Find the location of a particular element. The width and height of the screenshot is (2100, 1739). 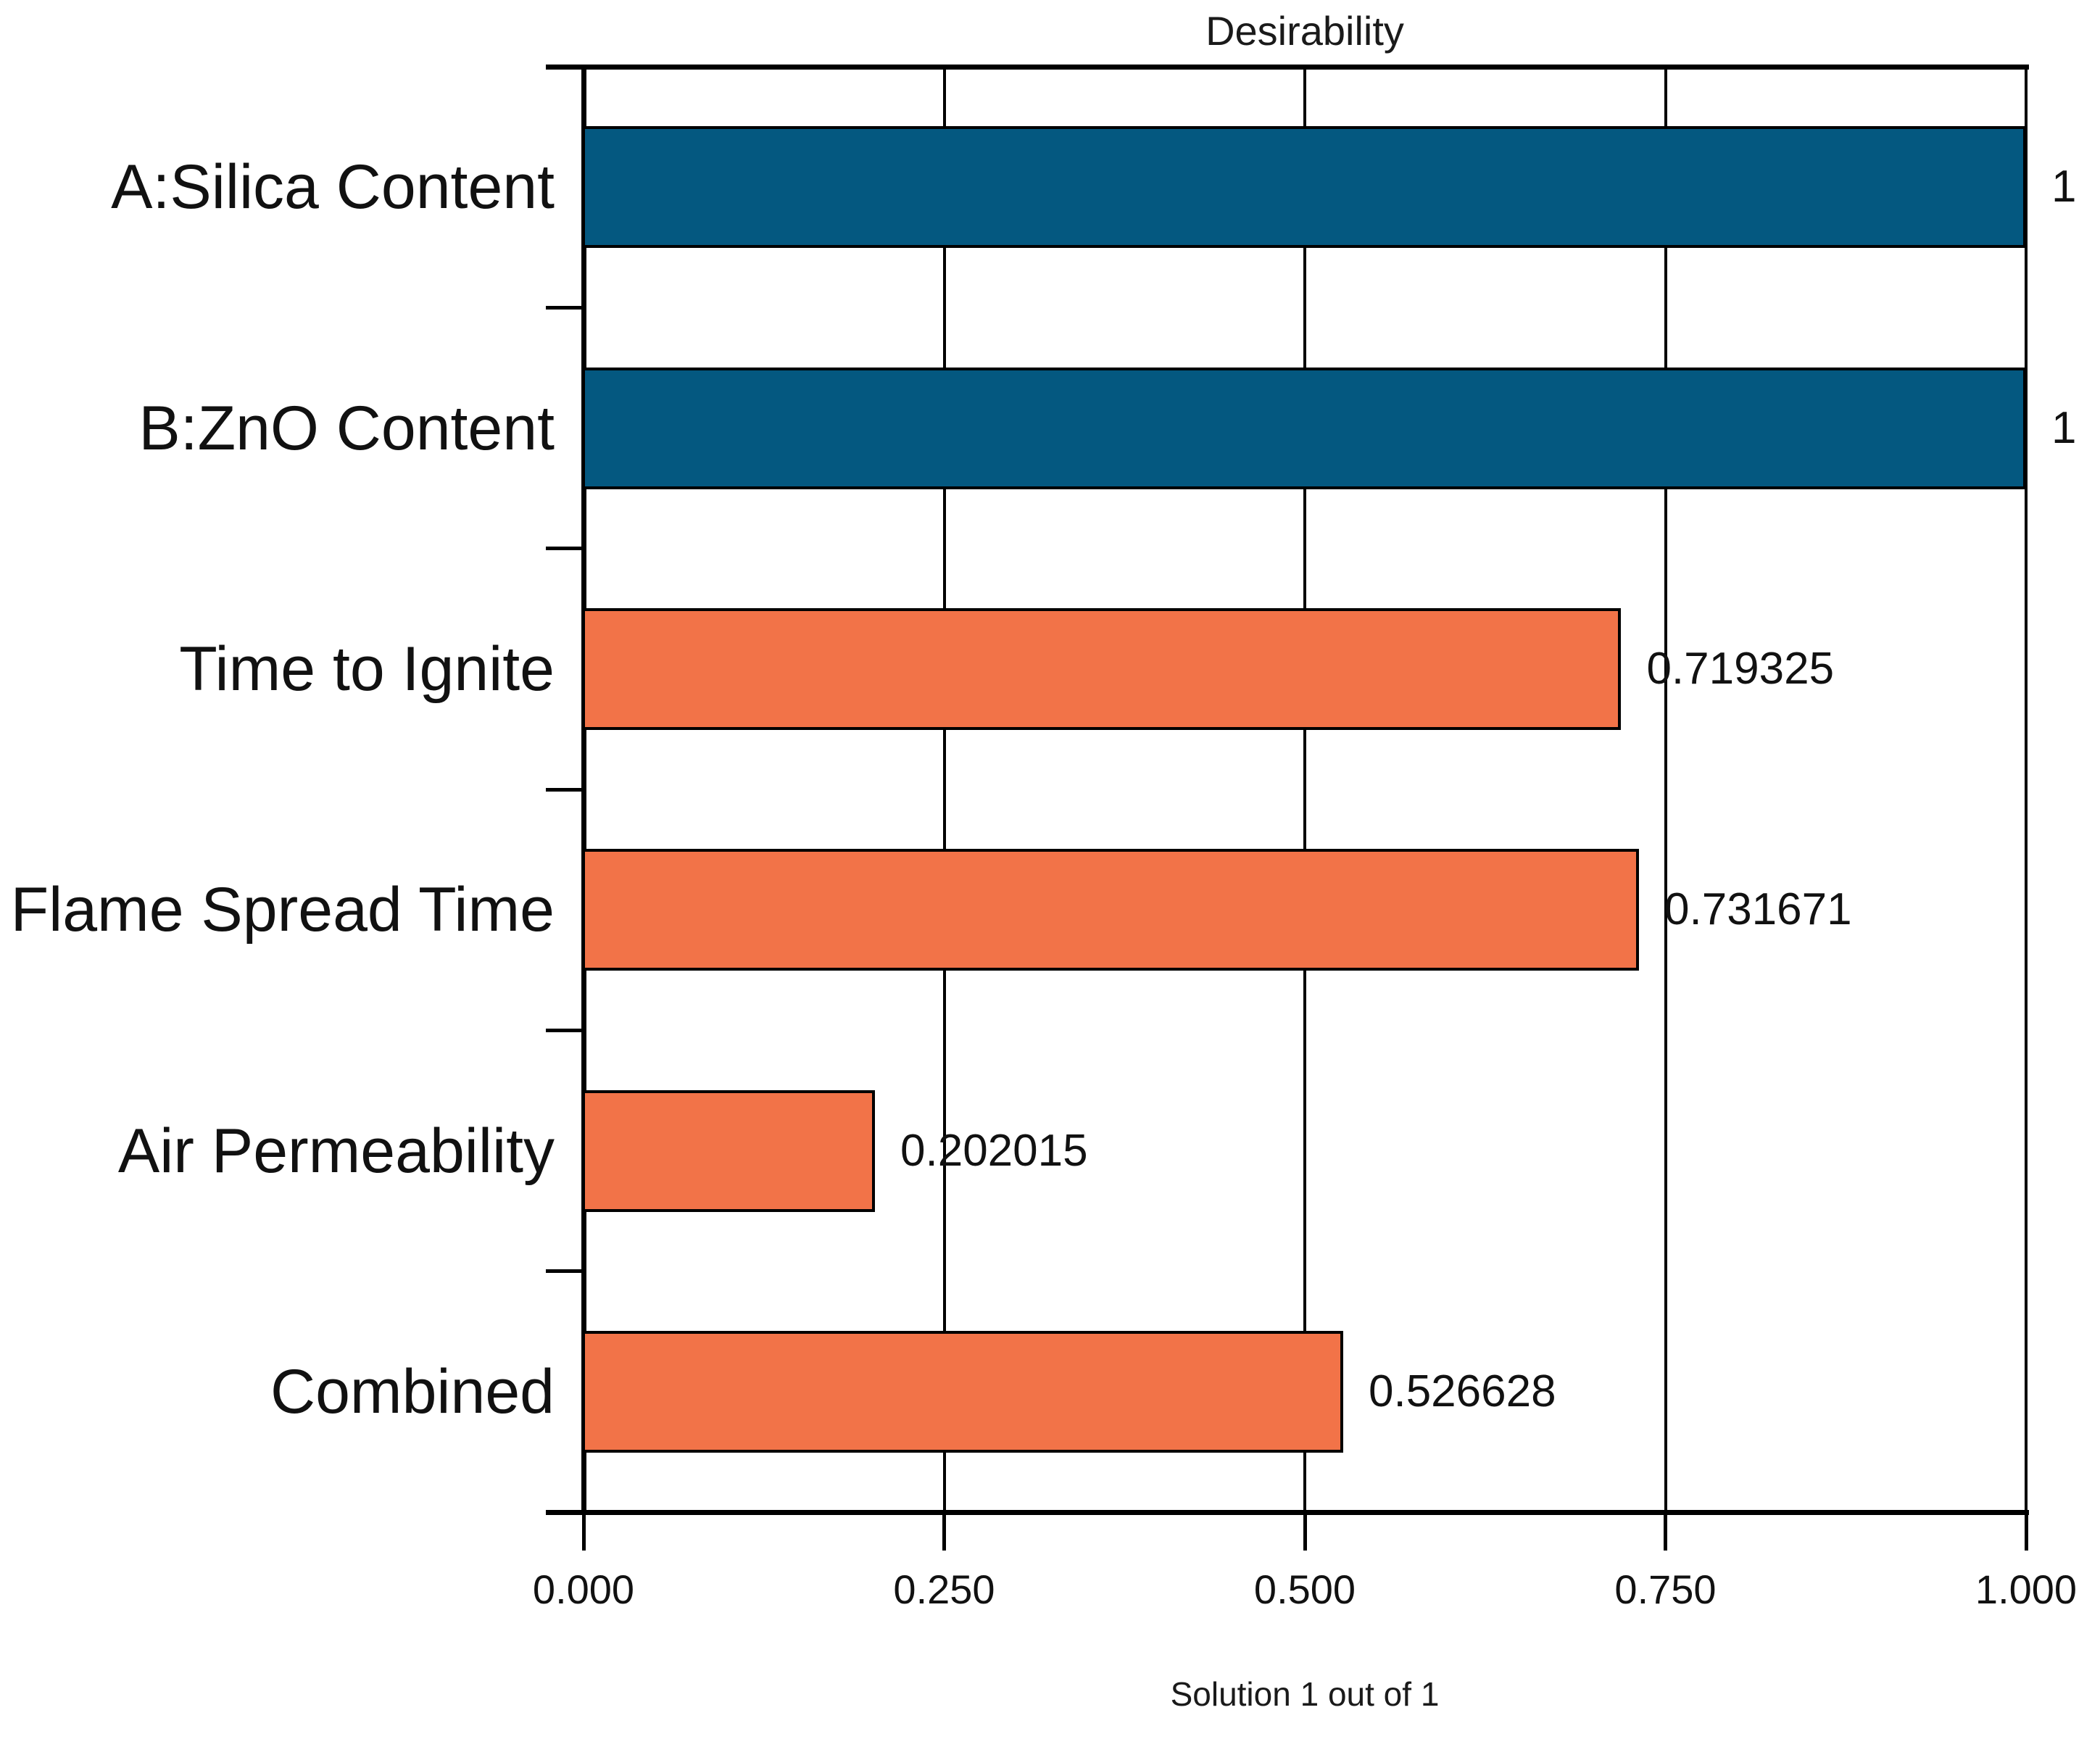

x-axis-tick-0.000 is located at coordinates (583, 1531).